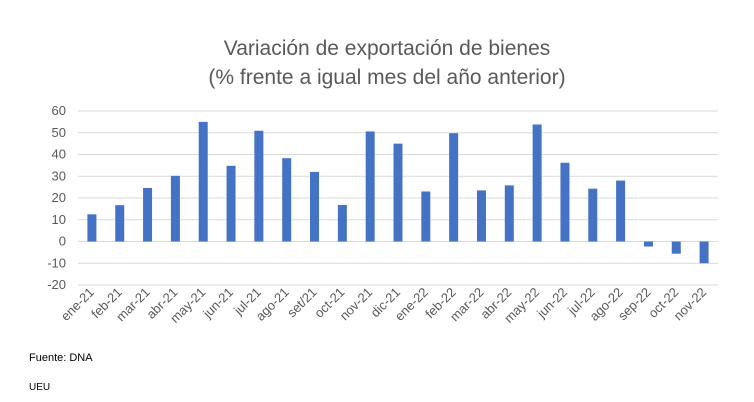 This screenshot has width=754, height=402. What do you see at coordinates (551, 303) in the screenshot?
I see `x-tick-label: jun-22` at bounding box center [551, 303].